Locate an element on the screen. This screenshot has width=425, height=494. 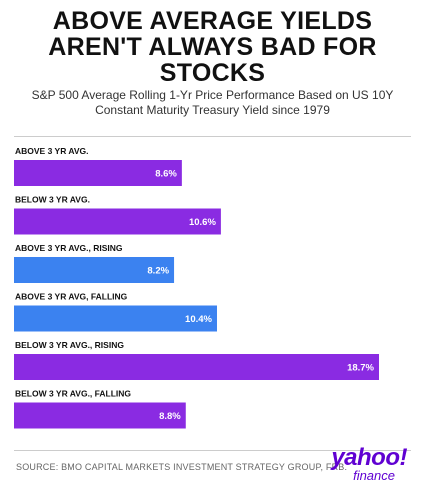
logo-main-text: yahoo! is located at coordinates (369, 457).